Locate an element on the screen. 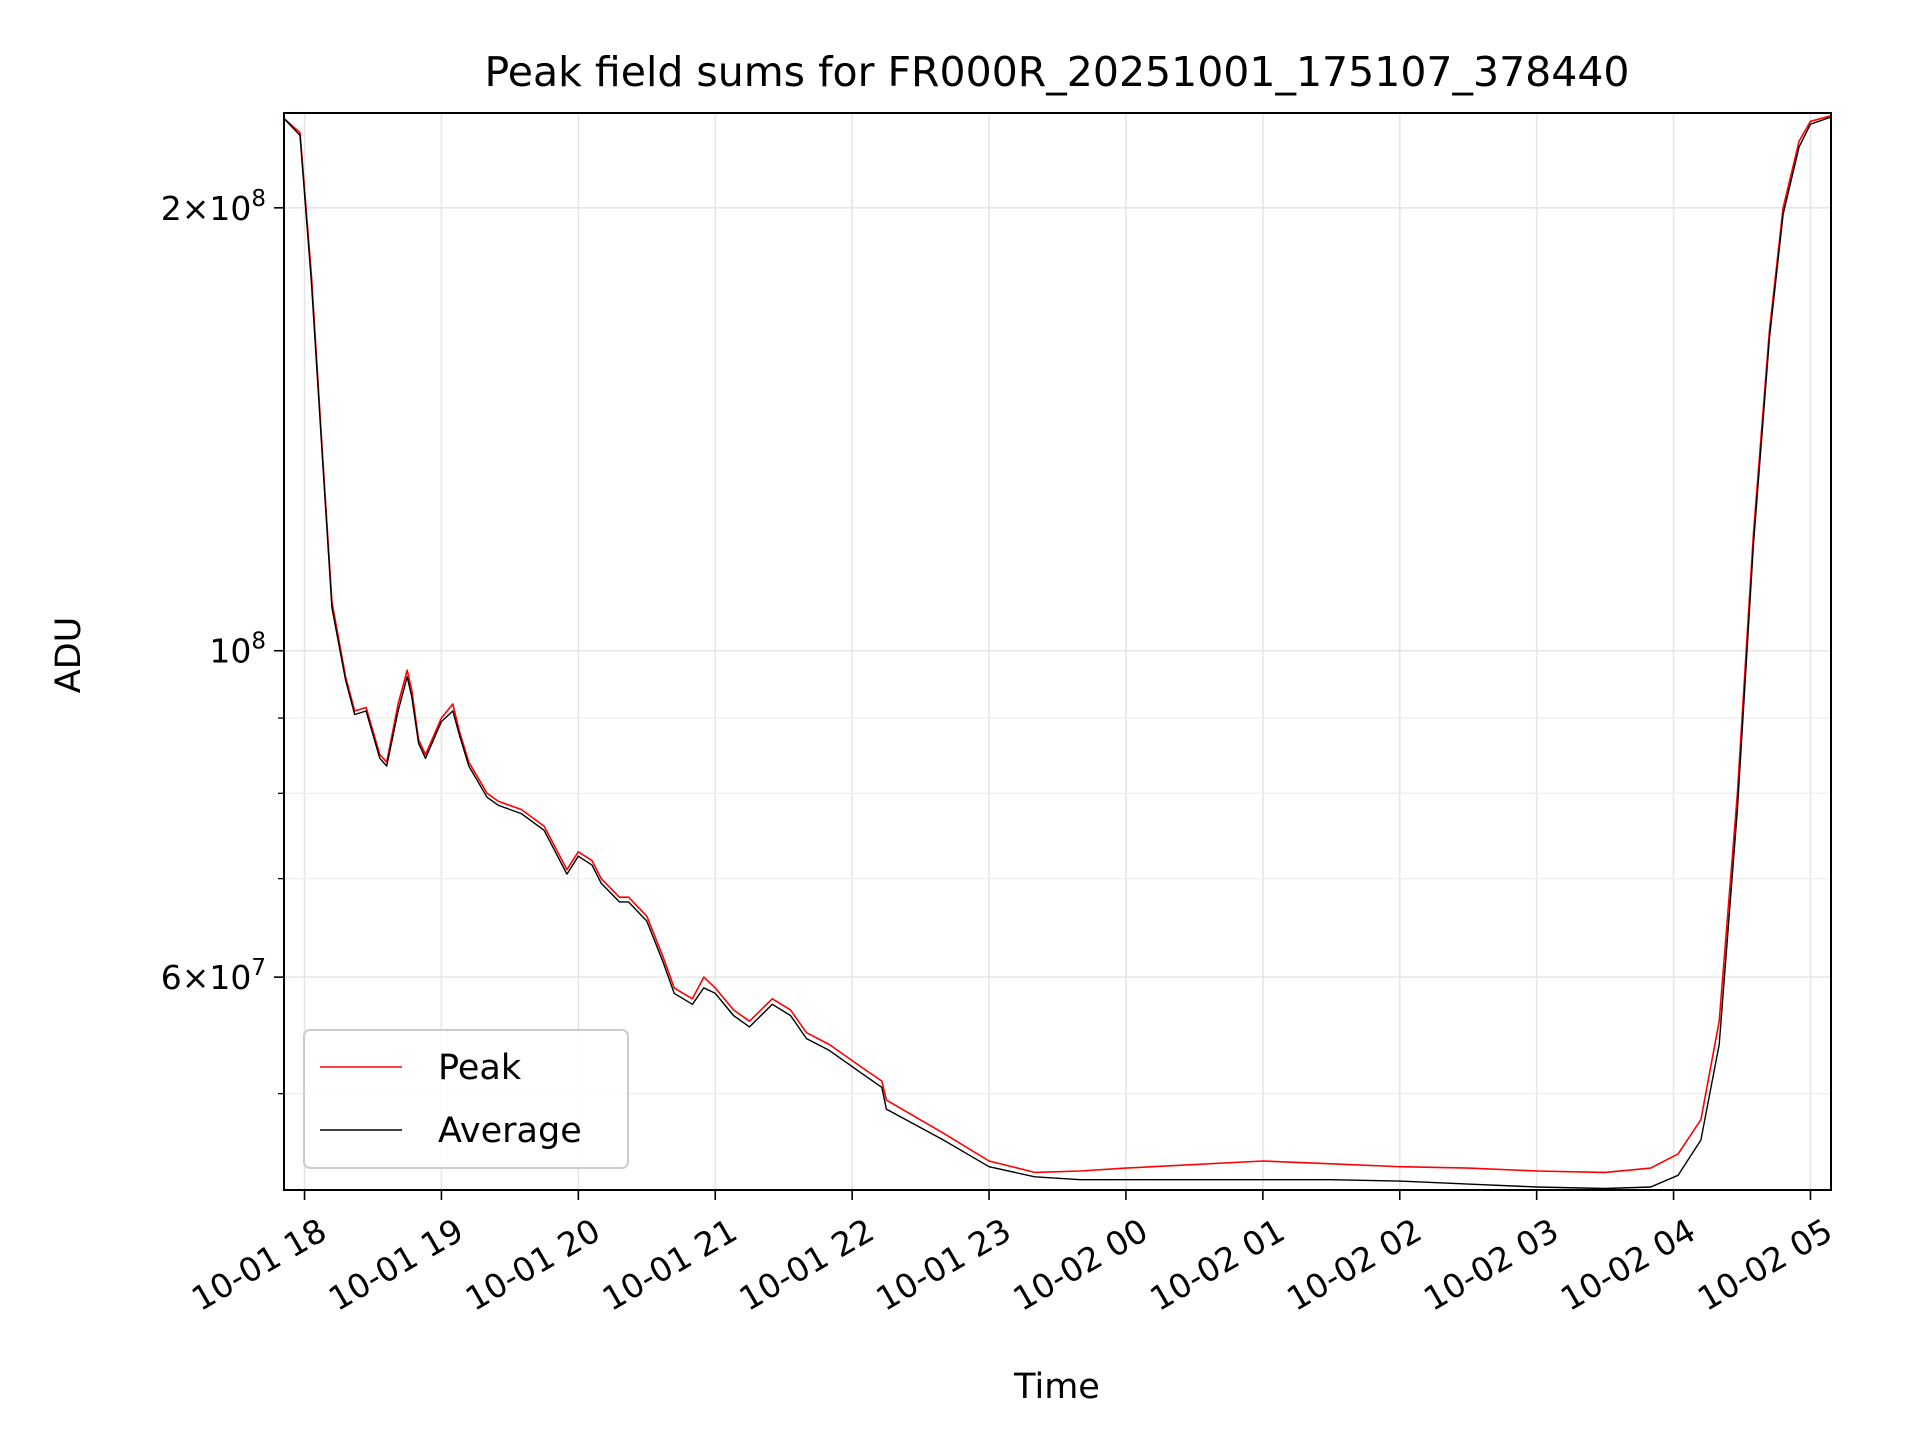  legend-box is located at coordinates (466, 1099).